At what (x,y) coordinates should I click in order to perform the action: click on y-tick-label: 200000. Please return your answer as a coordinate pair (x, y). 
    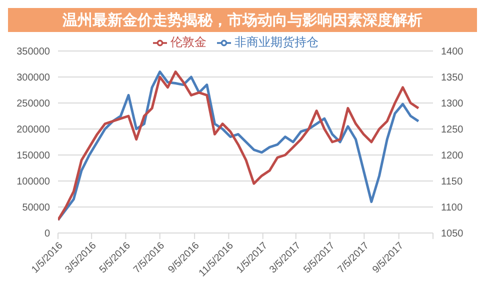
    Looking at the image, I should click on (33, 130).